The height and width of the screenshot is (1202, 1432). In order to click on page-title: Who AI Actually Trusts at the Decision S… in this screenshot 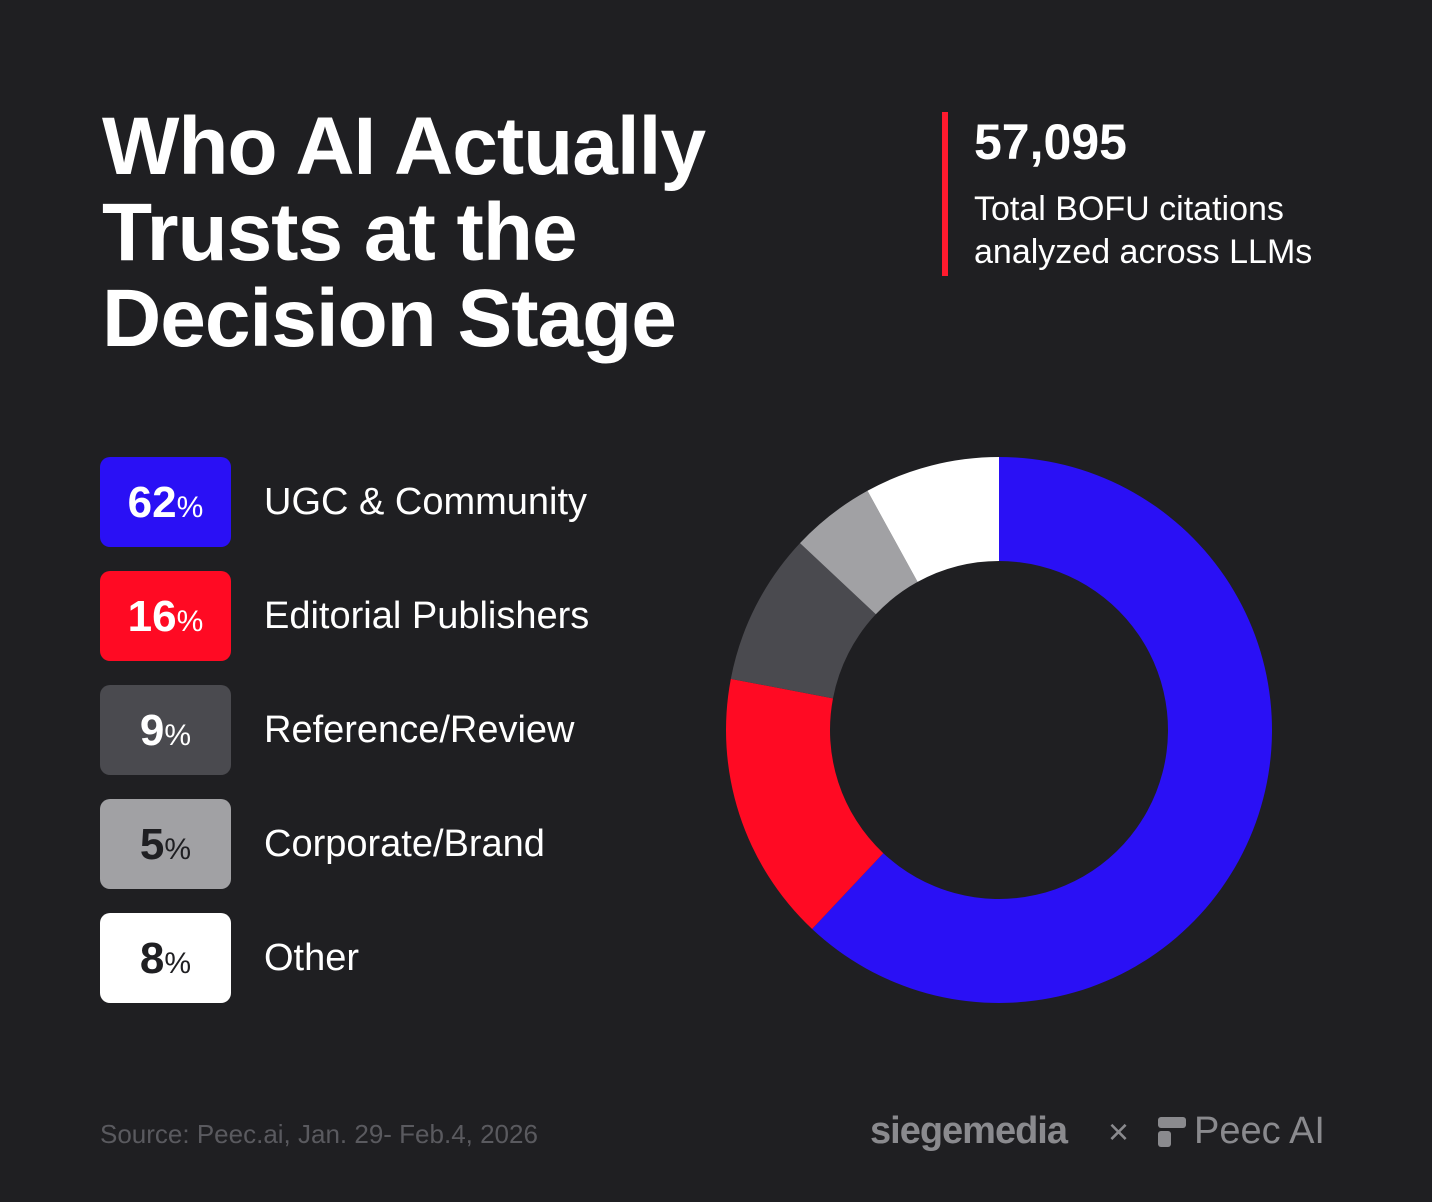, I will do `click(452, 233)`.